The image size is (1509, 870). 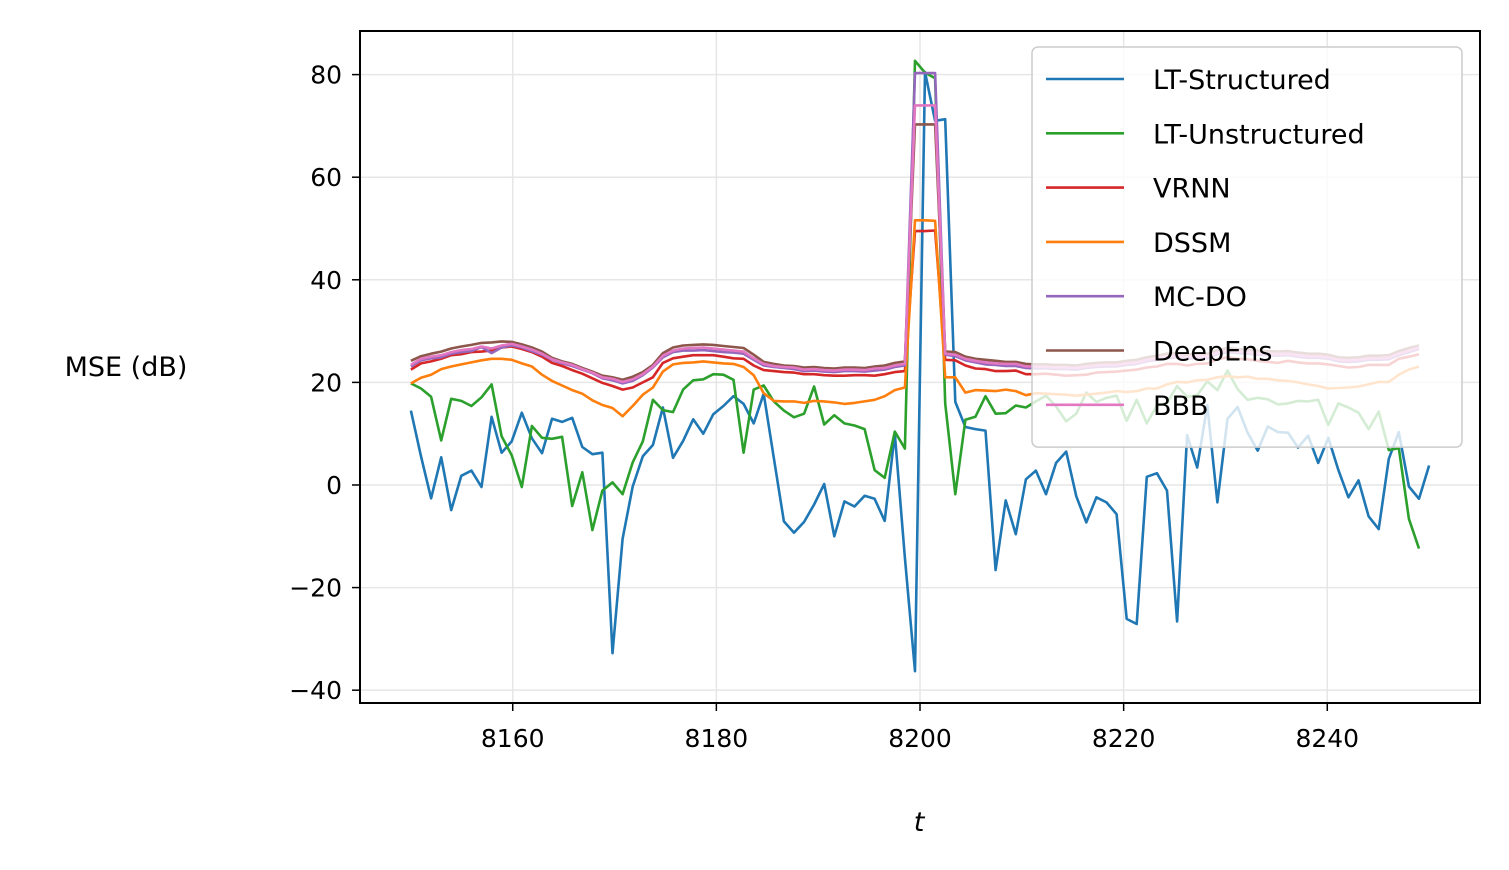 I want to click on legend-label-lt-unstructured: LT-Unstructured, so click(x=1259, y=134).